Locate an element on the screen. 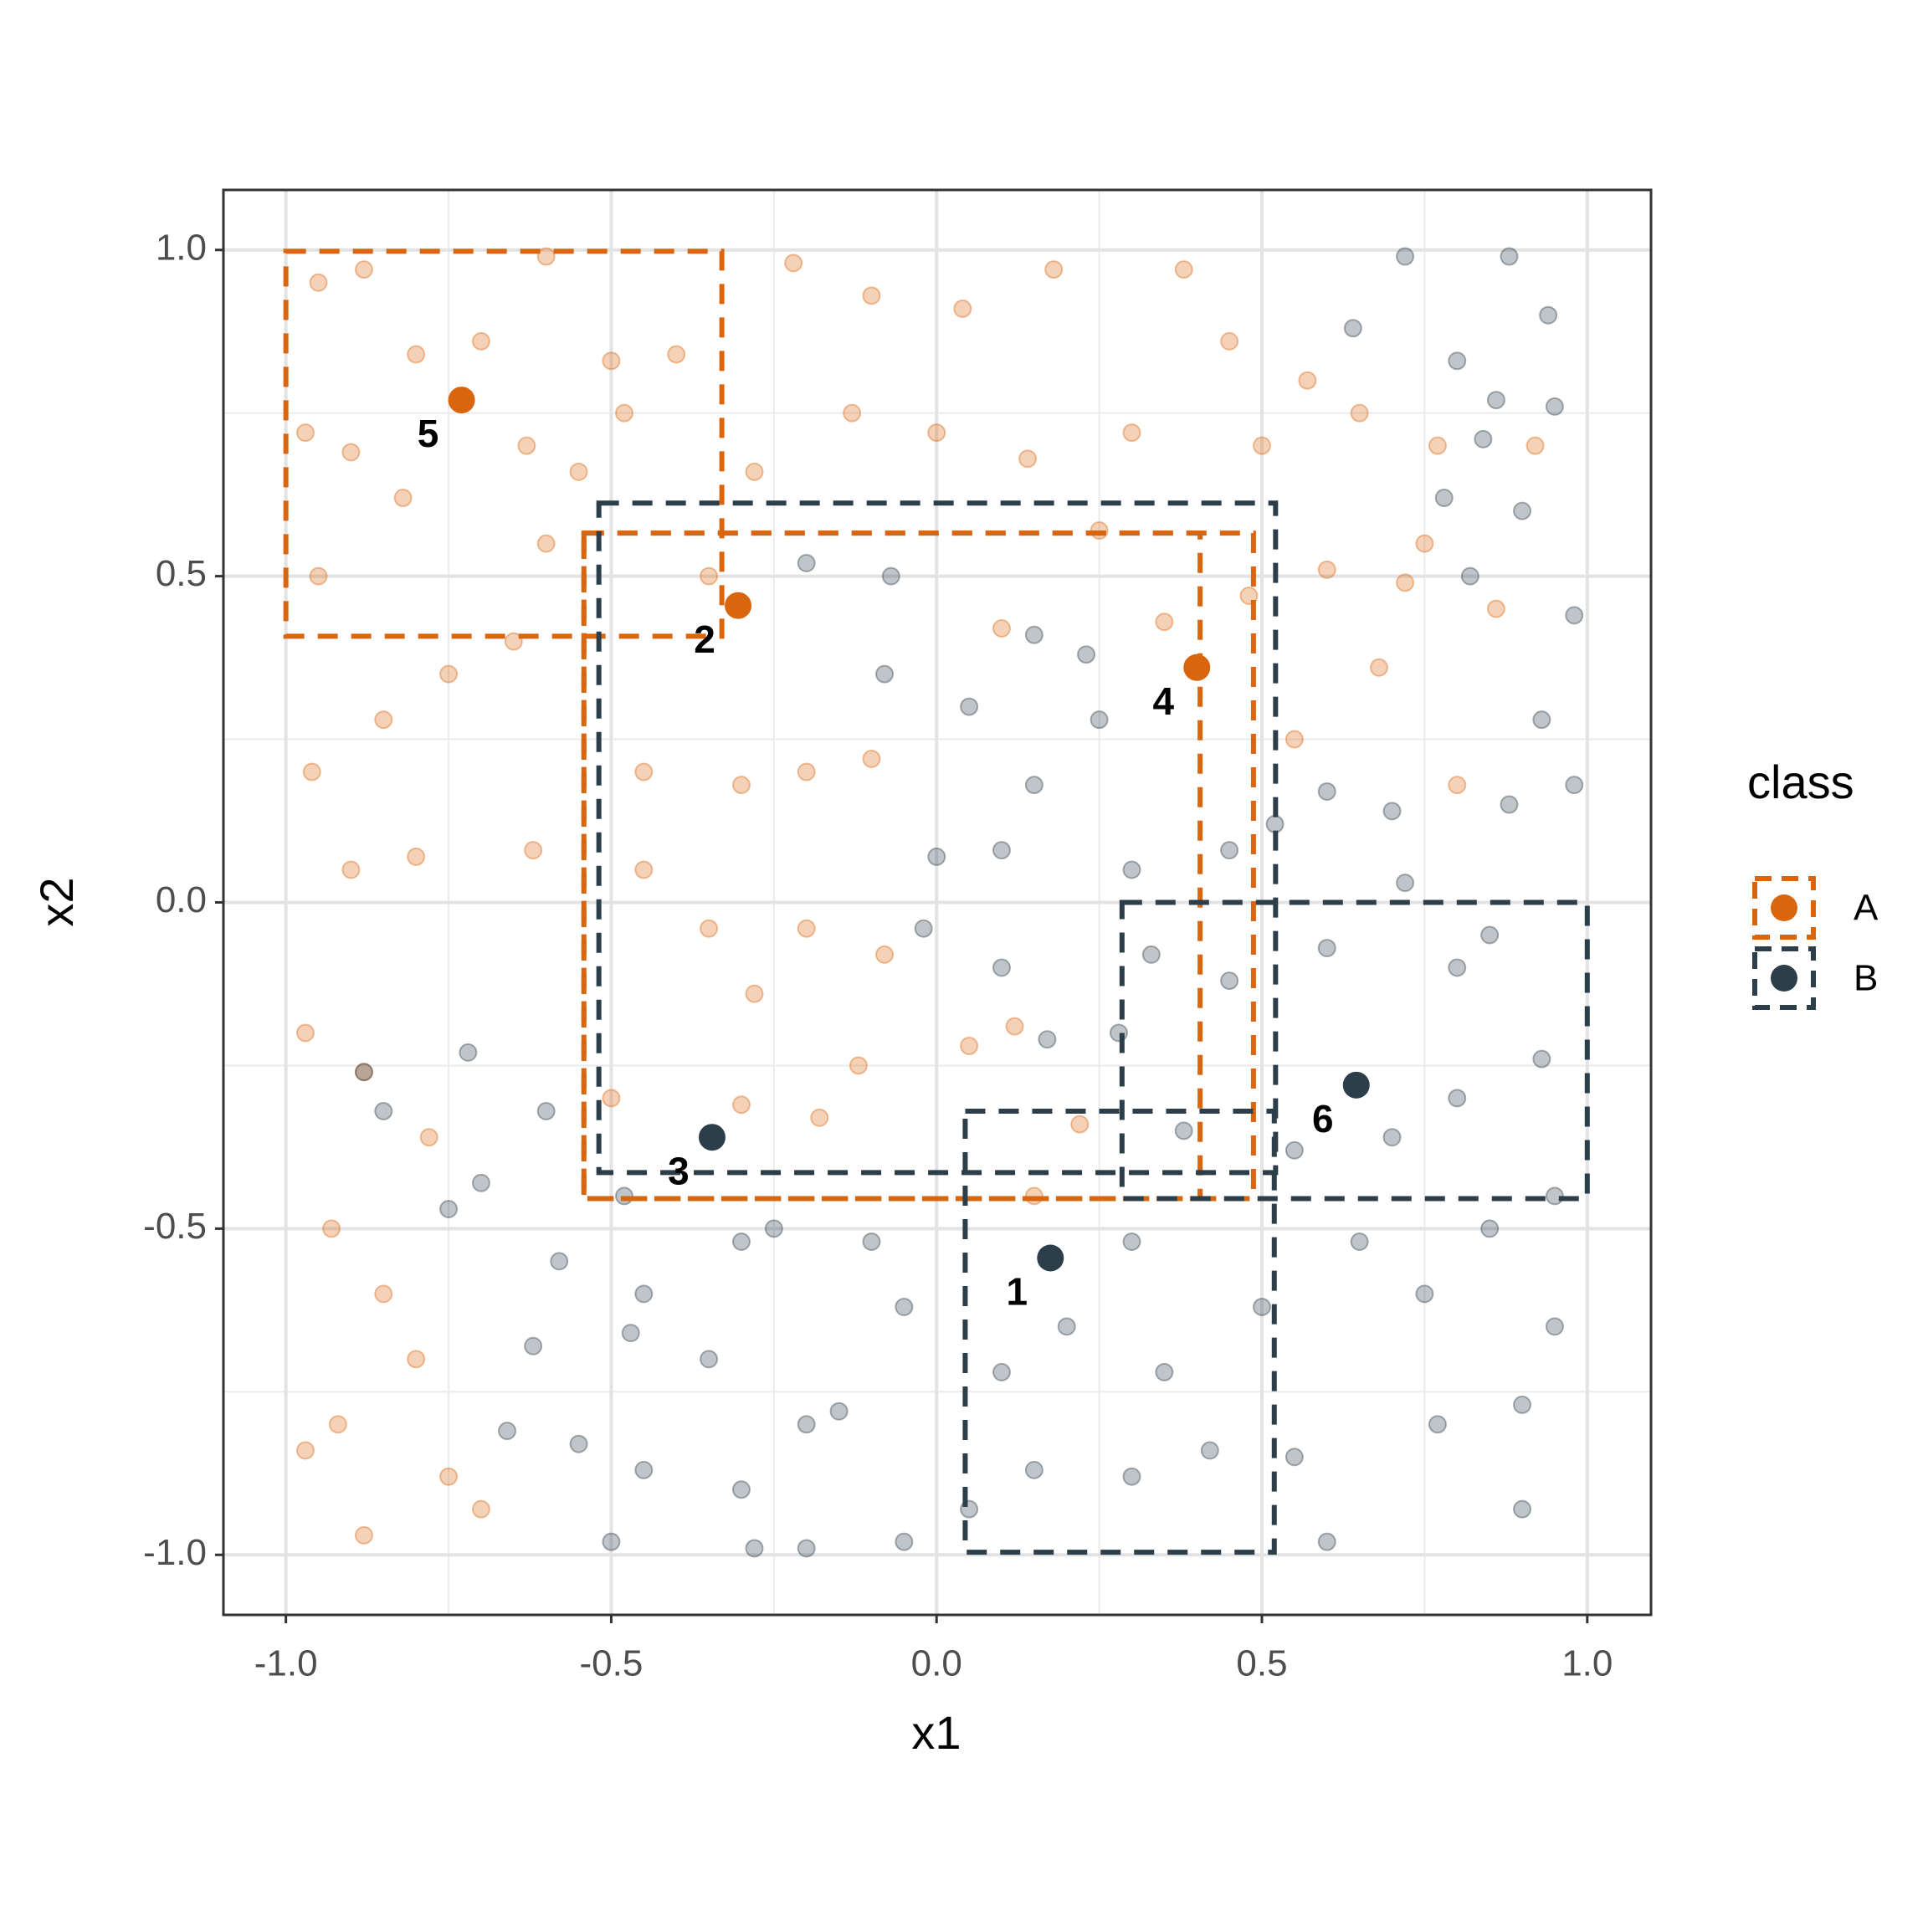  y-tick-label: -1.0 is located at coordinates (175, 1552).